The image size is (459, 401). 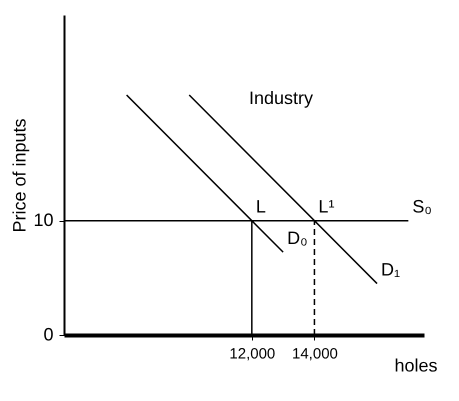 What do you see at coordinates (390, 270) in the screenshot?
I see `annotation: D₁` at bounding box center [390, 270].